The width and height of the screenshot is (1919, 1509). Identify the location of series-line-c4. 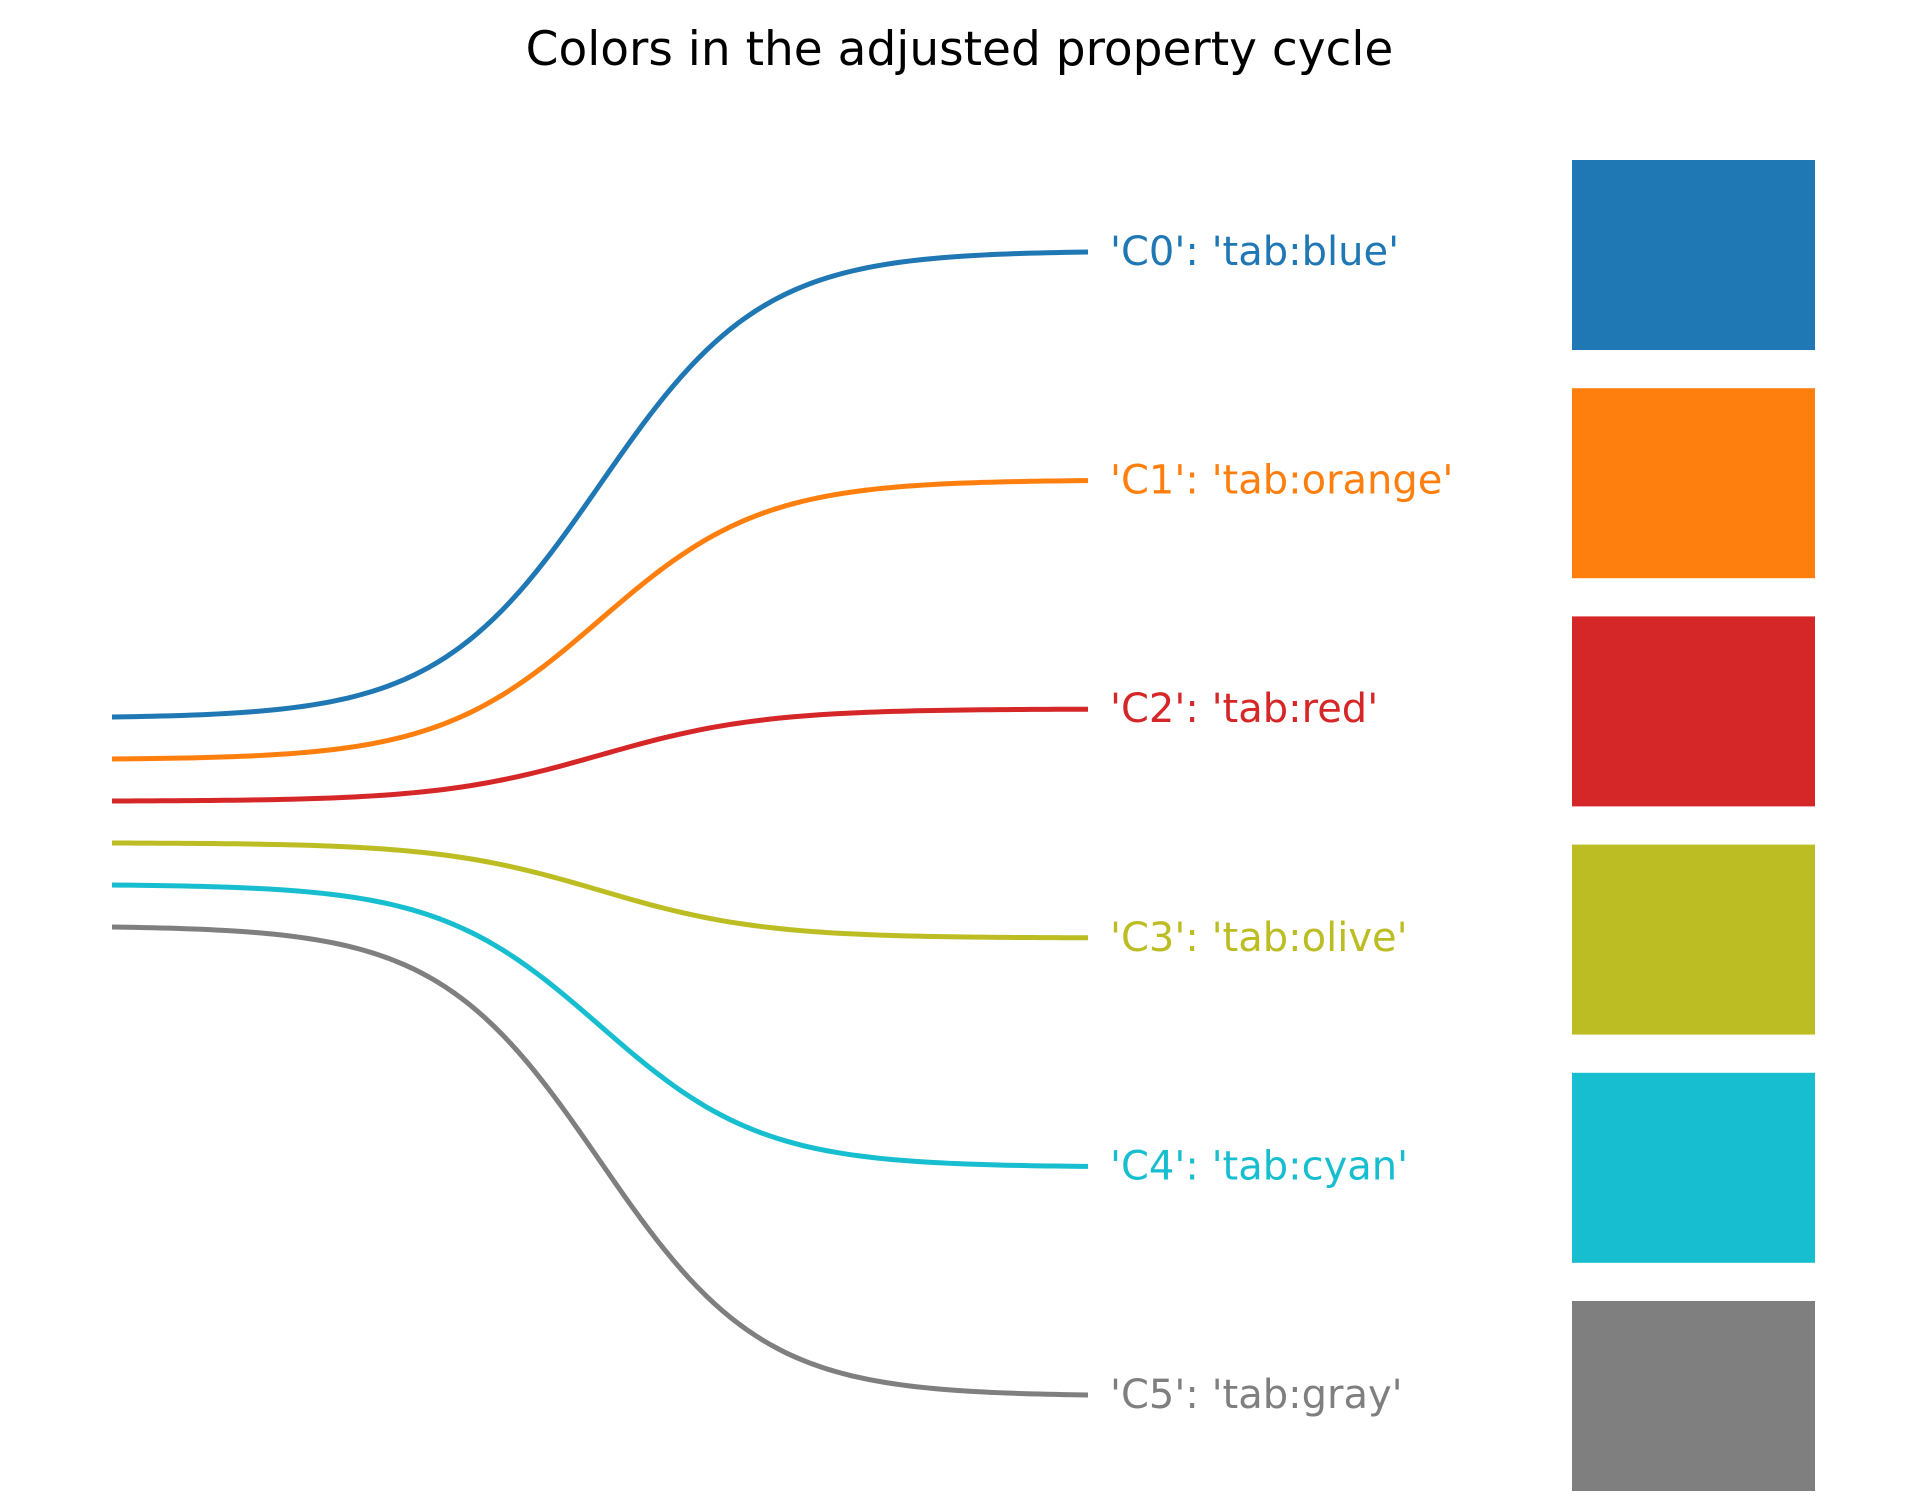
(600, 1025).